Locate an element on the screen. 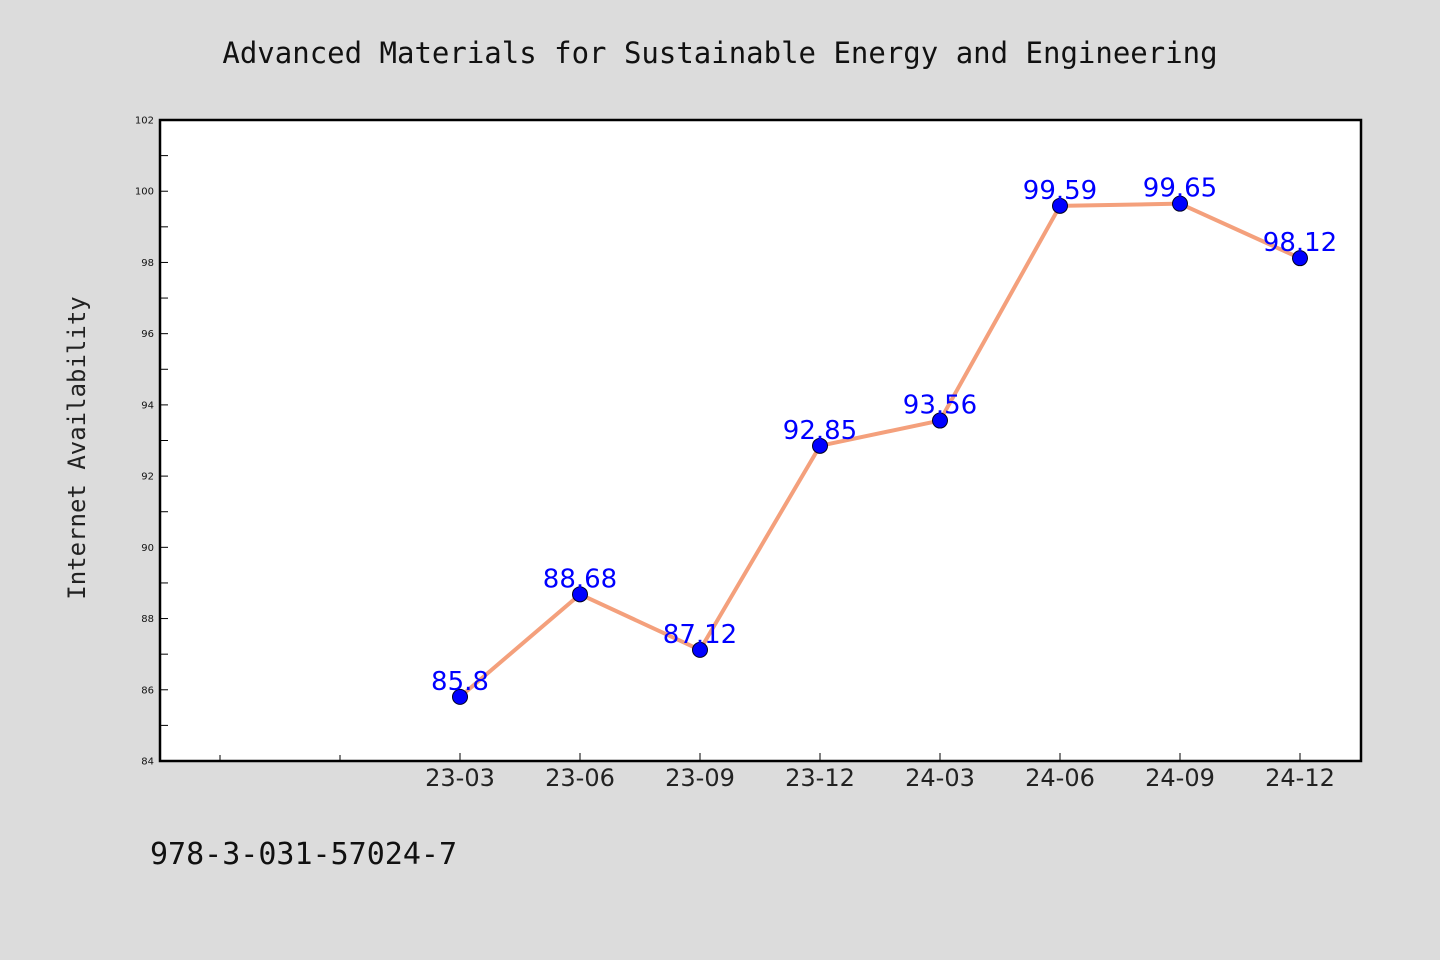 The height and width of the screenshot is (960, 1440). y-tick-label: 90 is located at coordinates (147, 548).